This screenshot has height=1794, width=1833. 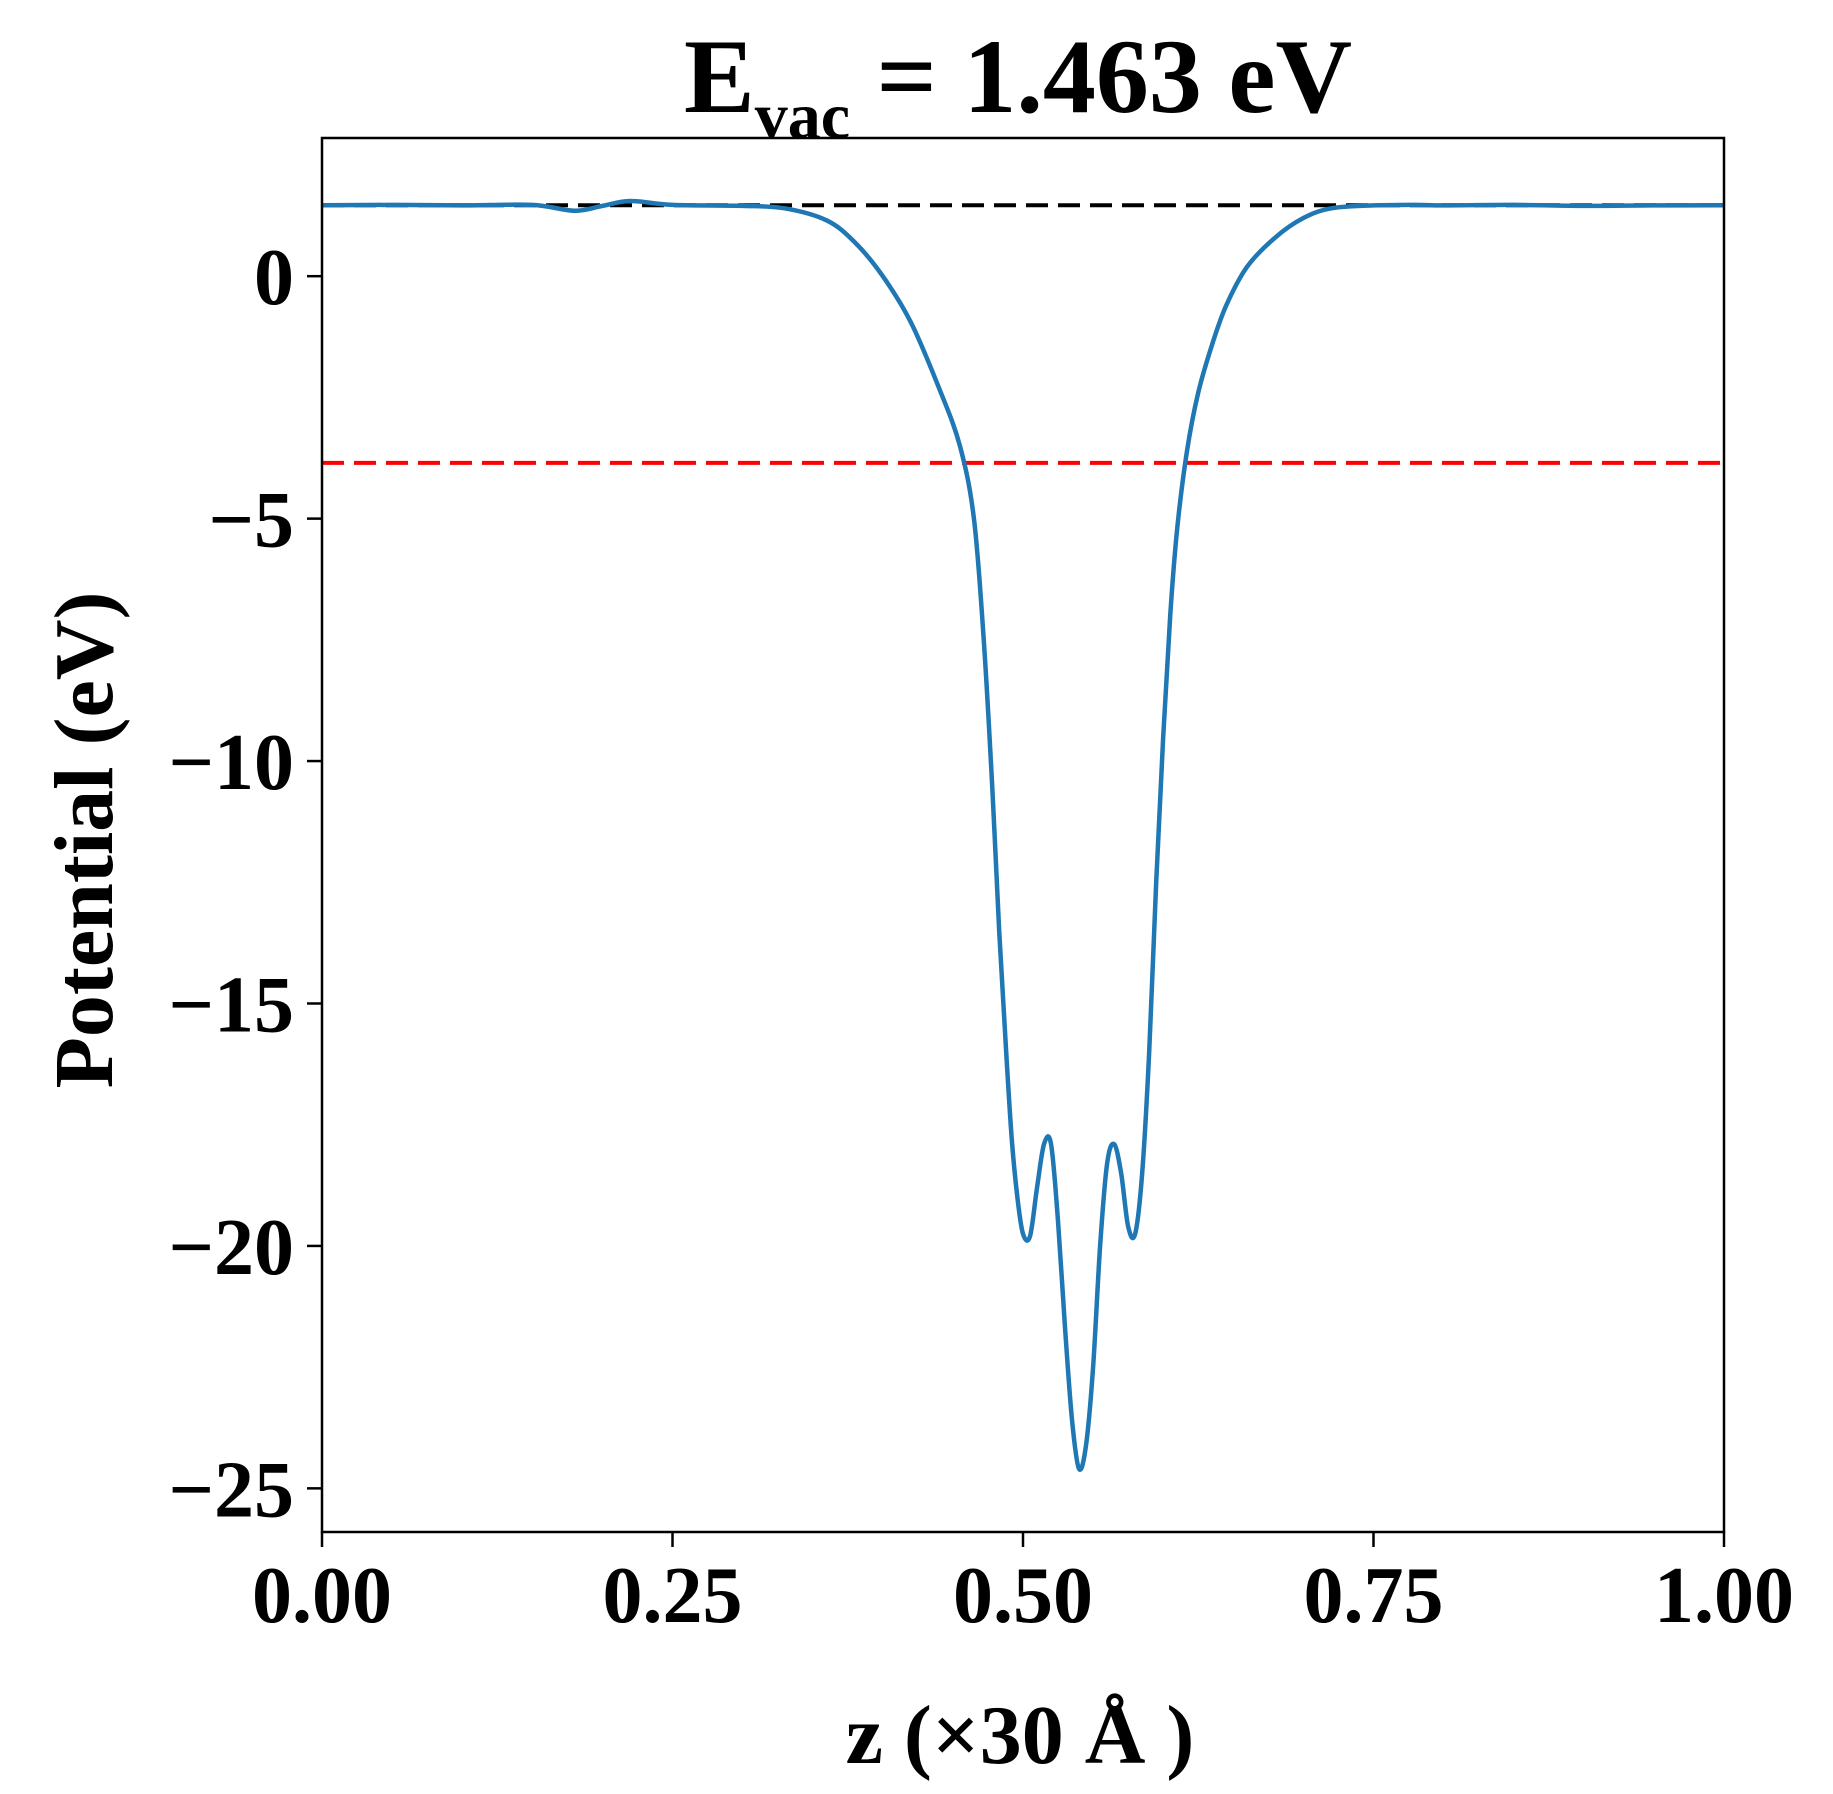 I want to click on y-tick-label: −10, so click(x=231, y=763).